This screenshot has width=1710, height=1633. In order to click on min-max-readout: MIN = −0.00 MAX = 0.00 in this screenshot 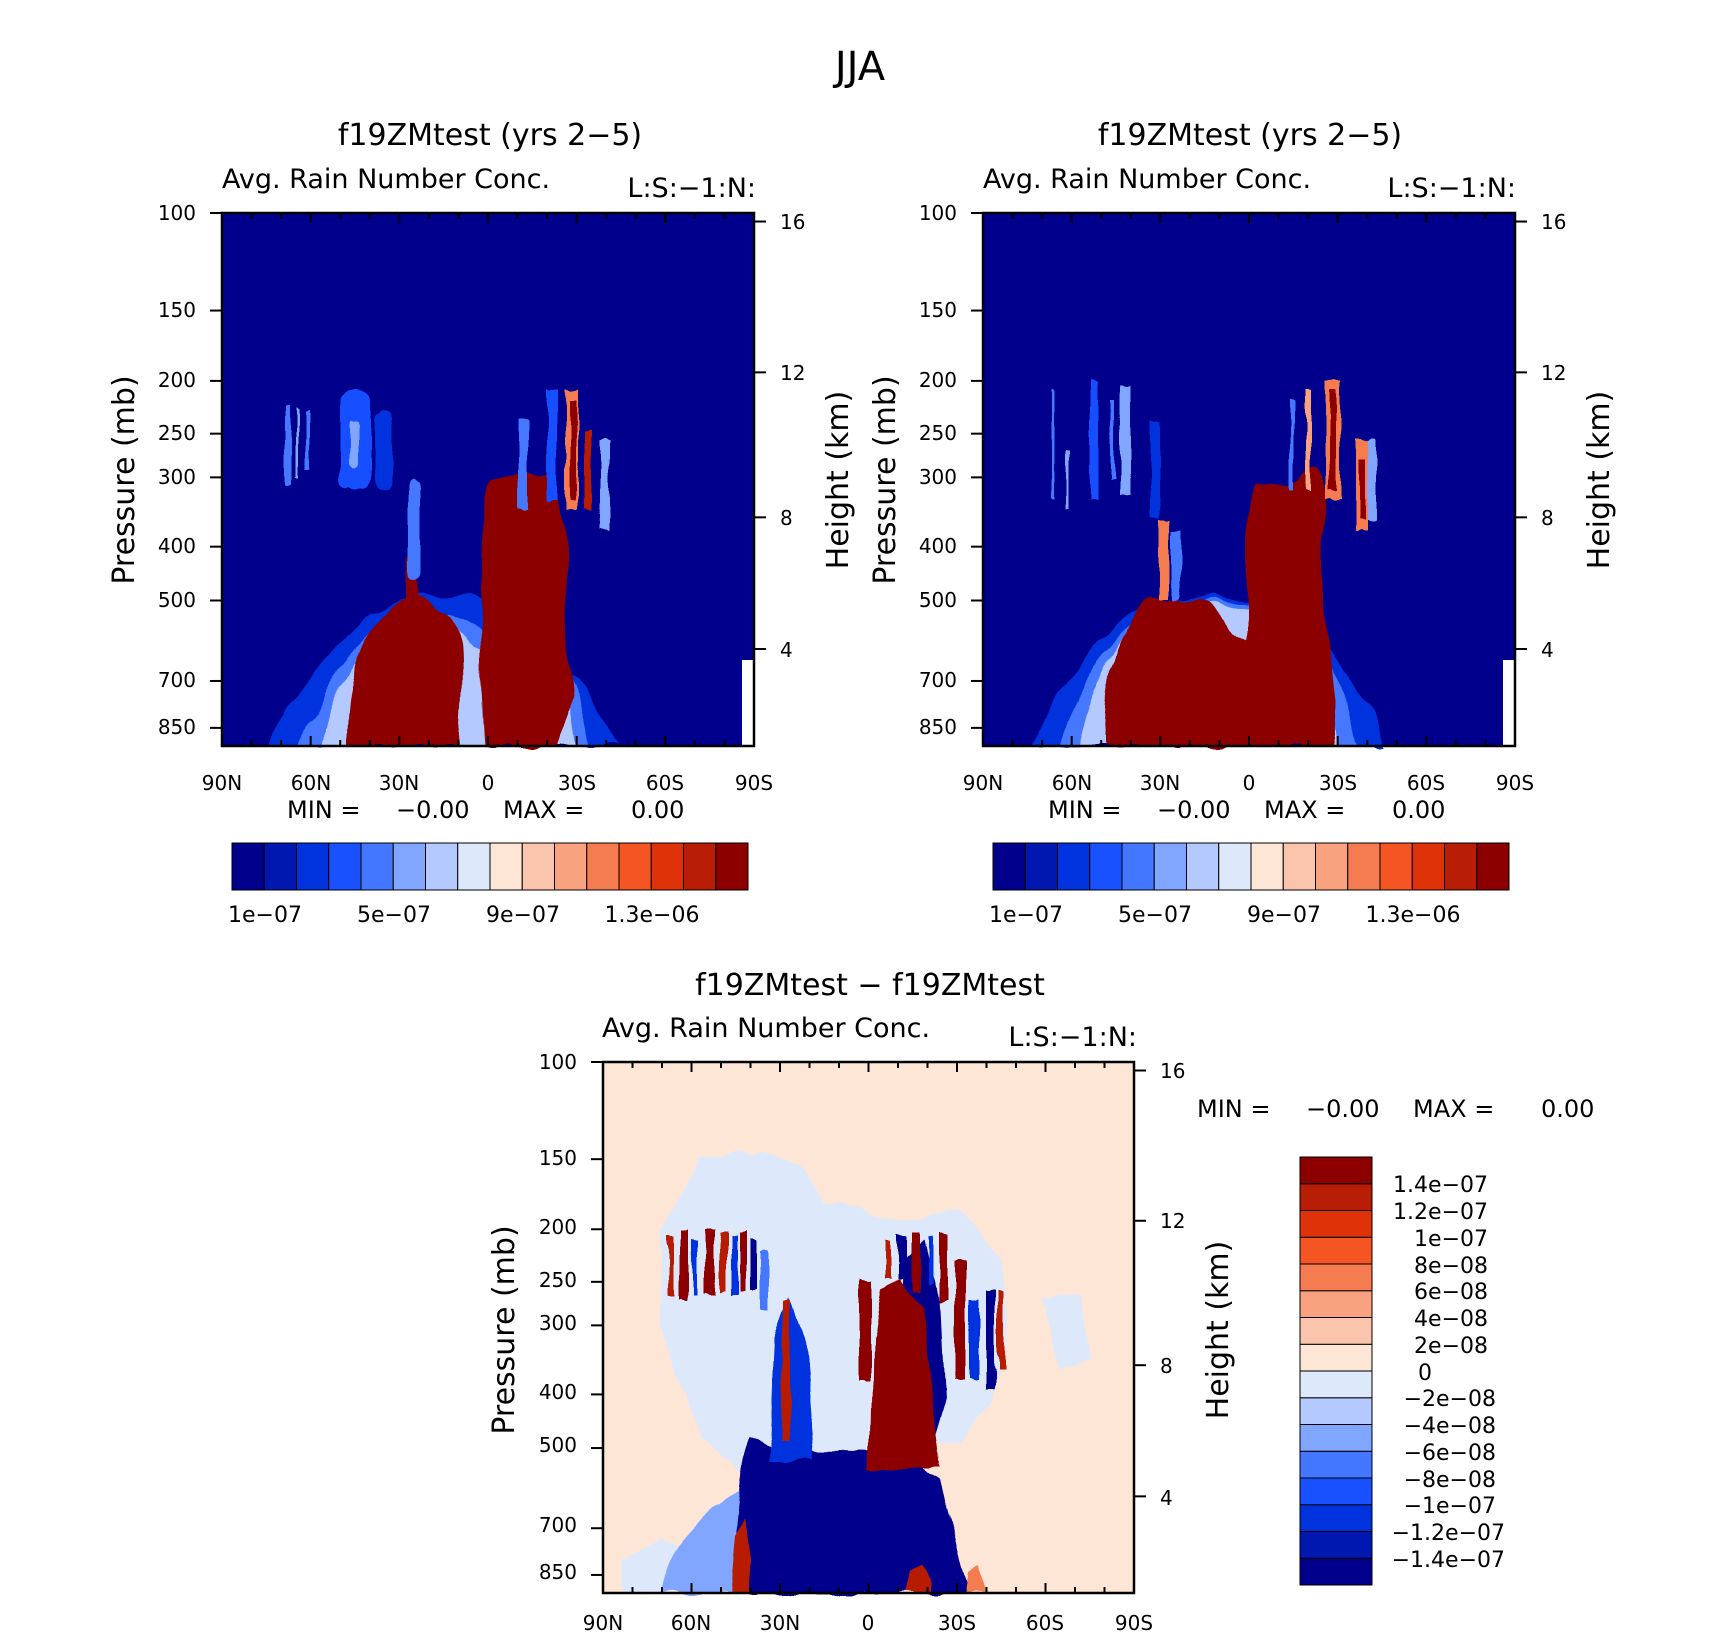, I will do `click(1395, 1109)`.